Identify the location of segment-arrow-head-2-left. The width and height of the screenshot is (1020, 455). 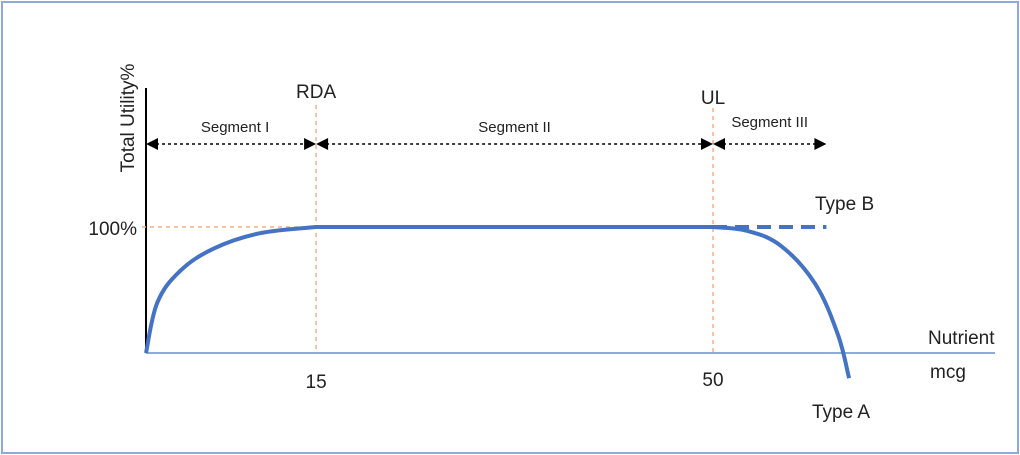
(322, 144).